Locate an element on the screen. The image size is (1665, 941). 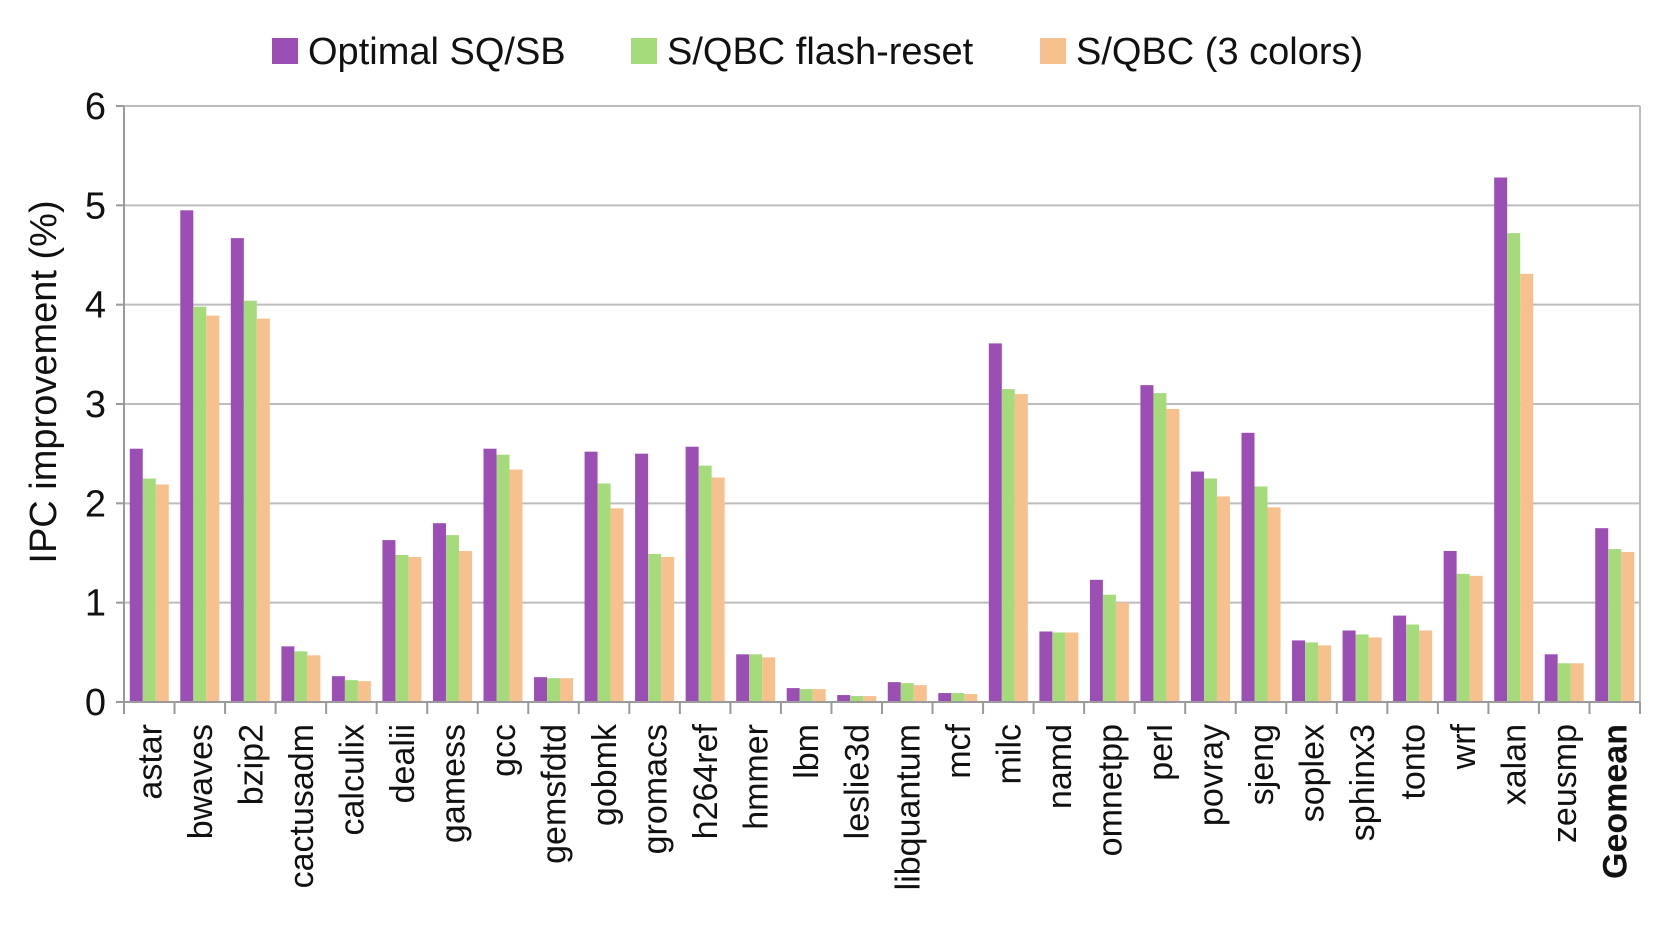
bar-s-qbc-flash-reset-hmmer is located at coordinates (756, 678).